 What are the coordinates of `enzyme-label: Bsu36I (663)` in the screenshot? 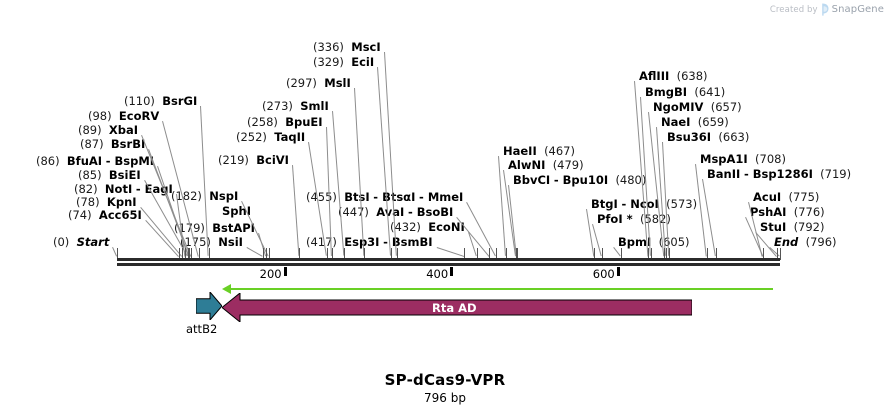 It's located at (708, 137).